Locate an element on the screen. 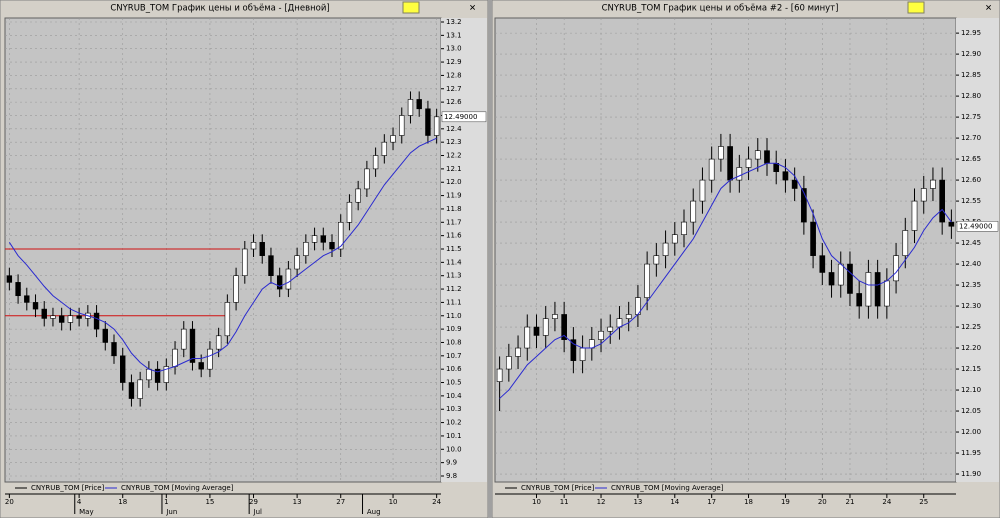 The height and width of the screenshot is (518, 1000). x-tick-label: 12 is located at coordinates (601, 502).